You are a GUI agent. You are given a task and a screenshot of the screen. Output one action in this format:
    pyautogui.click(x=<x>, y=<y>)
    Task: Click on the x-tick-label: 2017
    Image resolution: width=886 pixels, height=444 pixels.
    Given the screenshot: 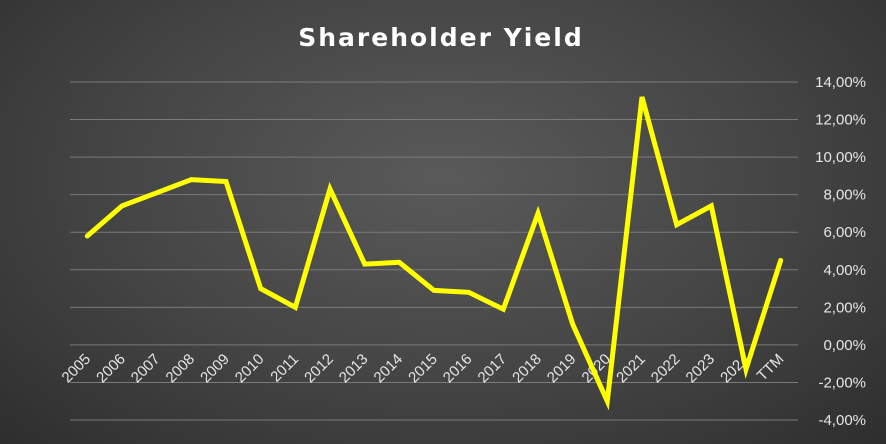 What is the action you would take?
    pyautogui.click(x=493, y=369)
    